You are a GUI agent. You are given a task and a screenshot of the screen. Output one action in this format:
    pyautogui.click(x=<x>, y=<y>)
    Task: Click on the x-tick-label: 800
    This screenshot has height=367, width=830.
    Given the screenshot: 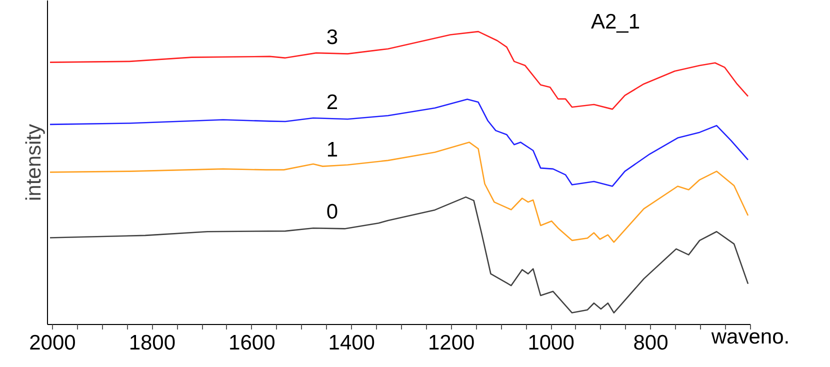 What is the action you would take?
    pyautogui.click(x=650, y=343)
    